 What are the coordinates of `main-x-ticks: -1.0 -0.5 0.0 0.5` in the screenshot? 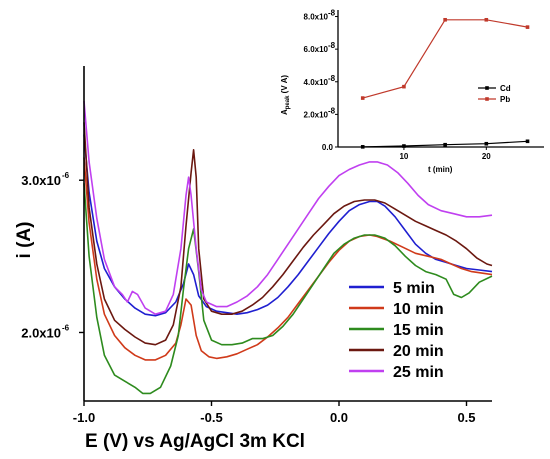 It's located at (274, 413).